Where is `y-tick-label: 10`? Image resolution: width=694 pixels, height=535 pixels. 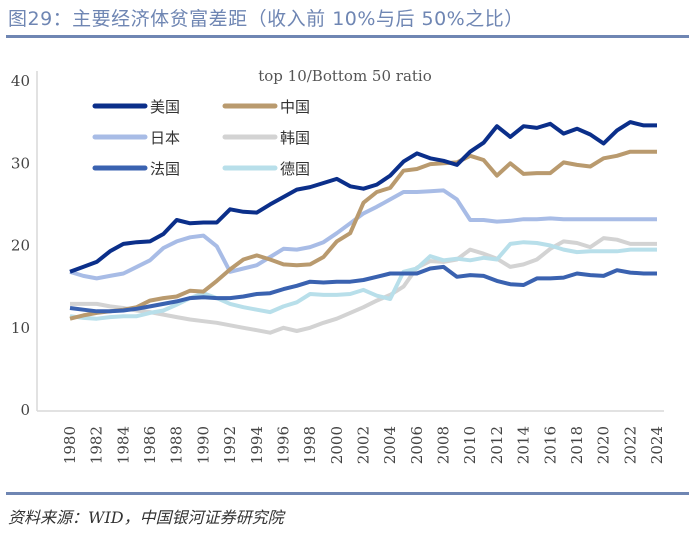 y-tick-label: 10 is located at coordinates (20, 328).